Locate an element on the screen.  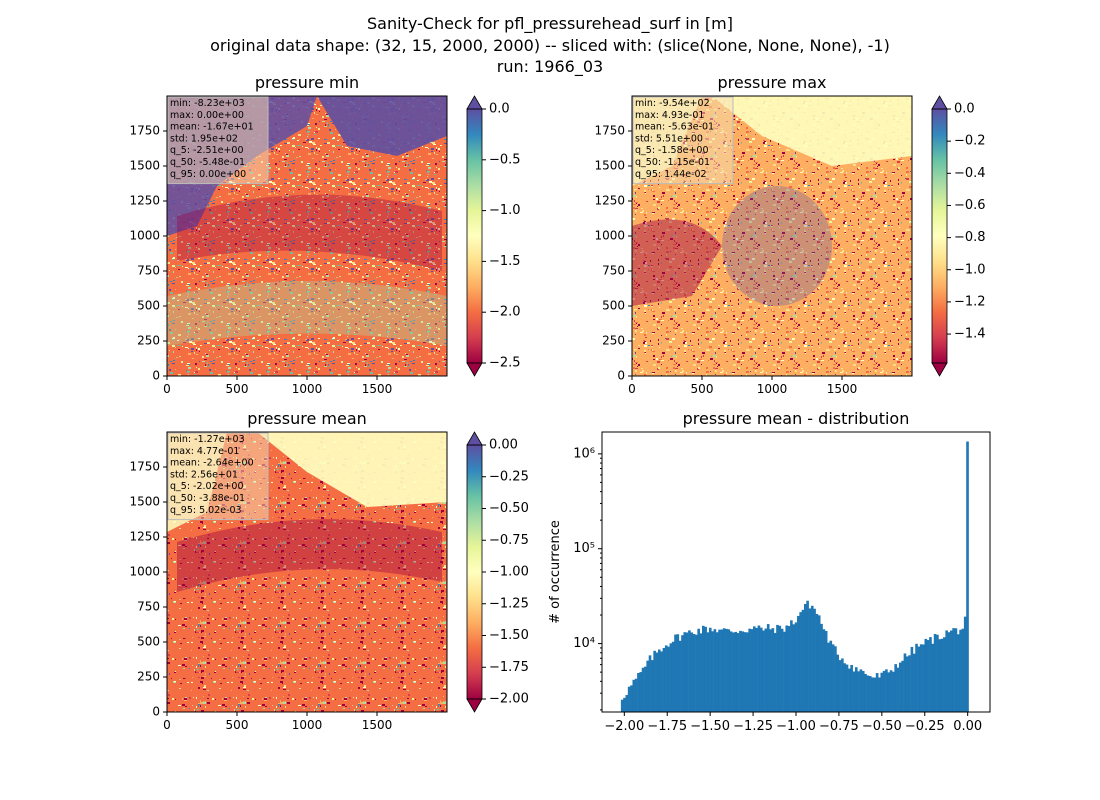
histogram-x-tick-label: 0.00 is located at coordinates (967, 726).